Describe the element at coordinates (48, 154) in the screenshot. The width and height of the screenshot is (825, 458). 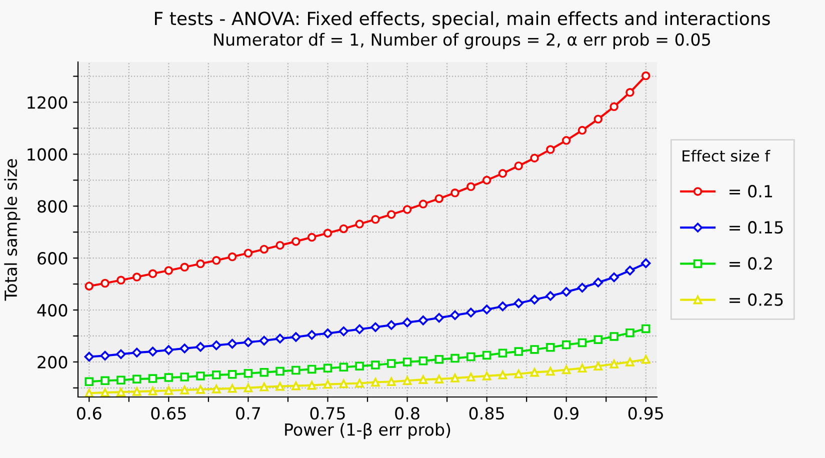
I see `y-tick-label: 1000` at that location.